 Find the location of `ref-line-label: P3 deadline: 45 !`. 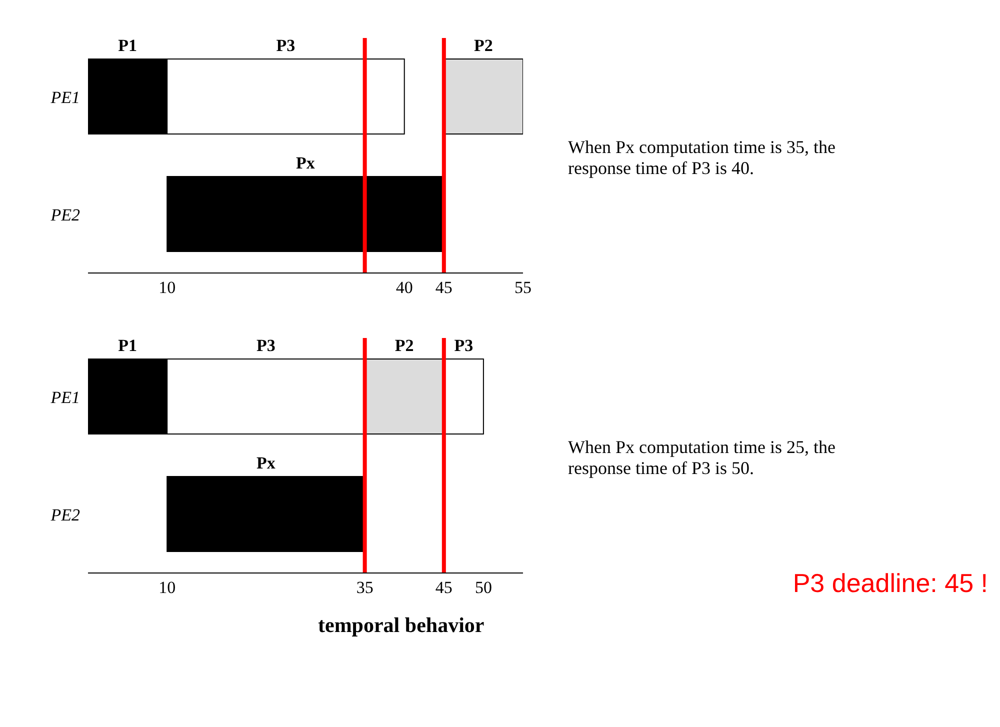

ref-line-label: P3 deadline: 45 ! is located at coordinates (890, 583).